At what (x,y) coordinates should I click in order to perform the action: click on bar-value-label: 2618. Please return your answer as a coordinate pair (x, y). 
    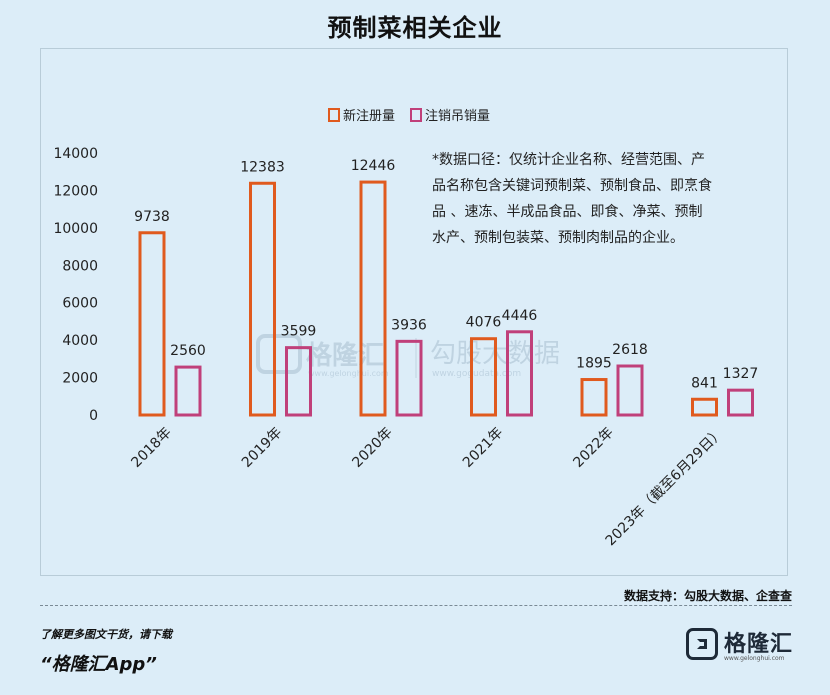
    Looking at the image, I should click on (630, 350).